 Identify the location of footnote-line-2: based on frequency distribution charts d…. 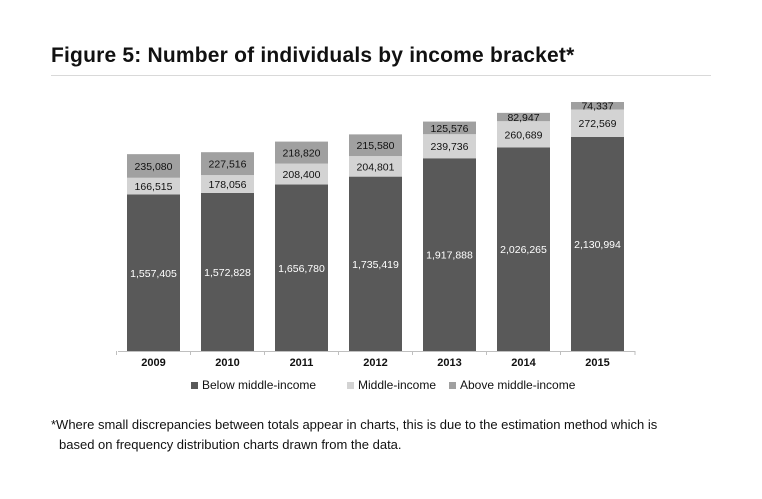
(230, 444).